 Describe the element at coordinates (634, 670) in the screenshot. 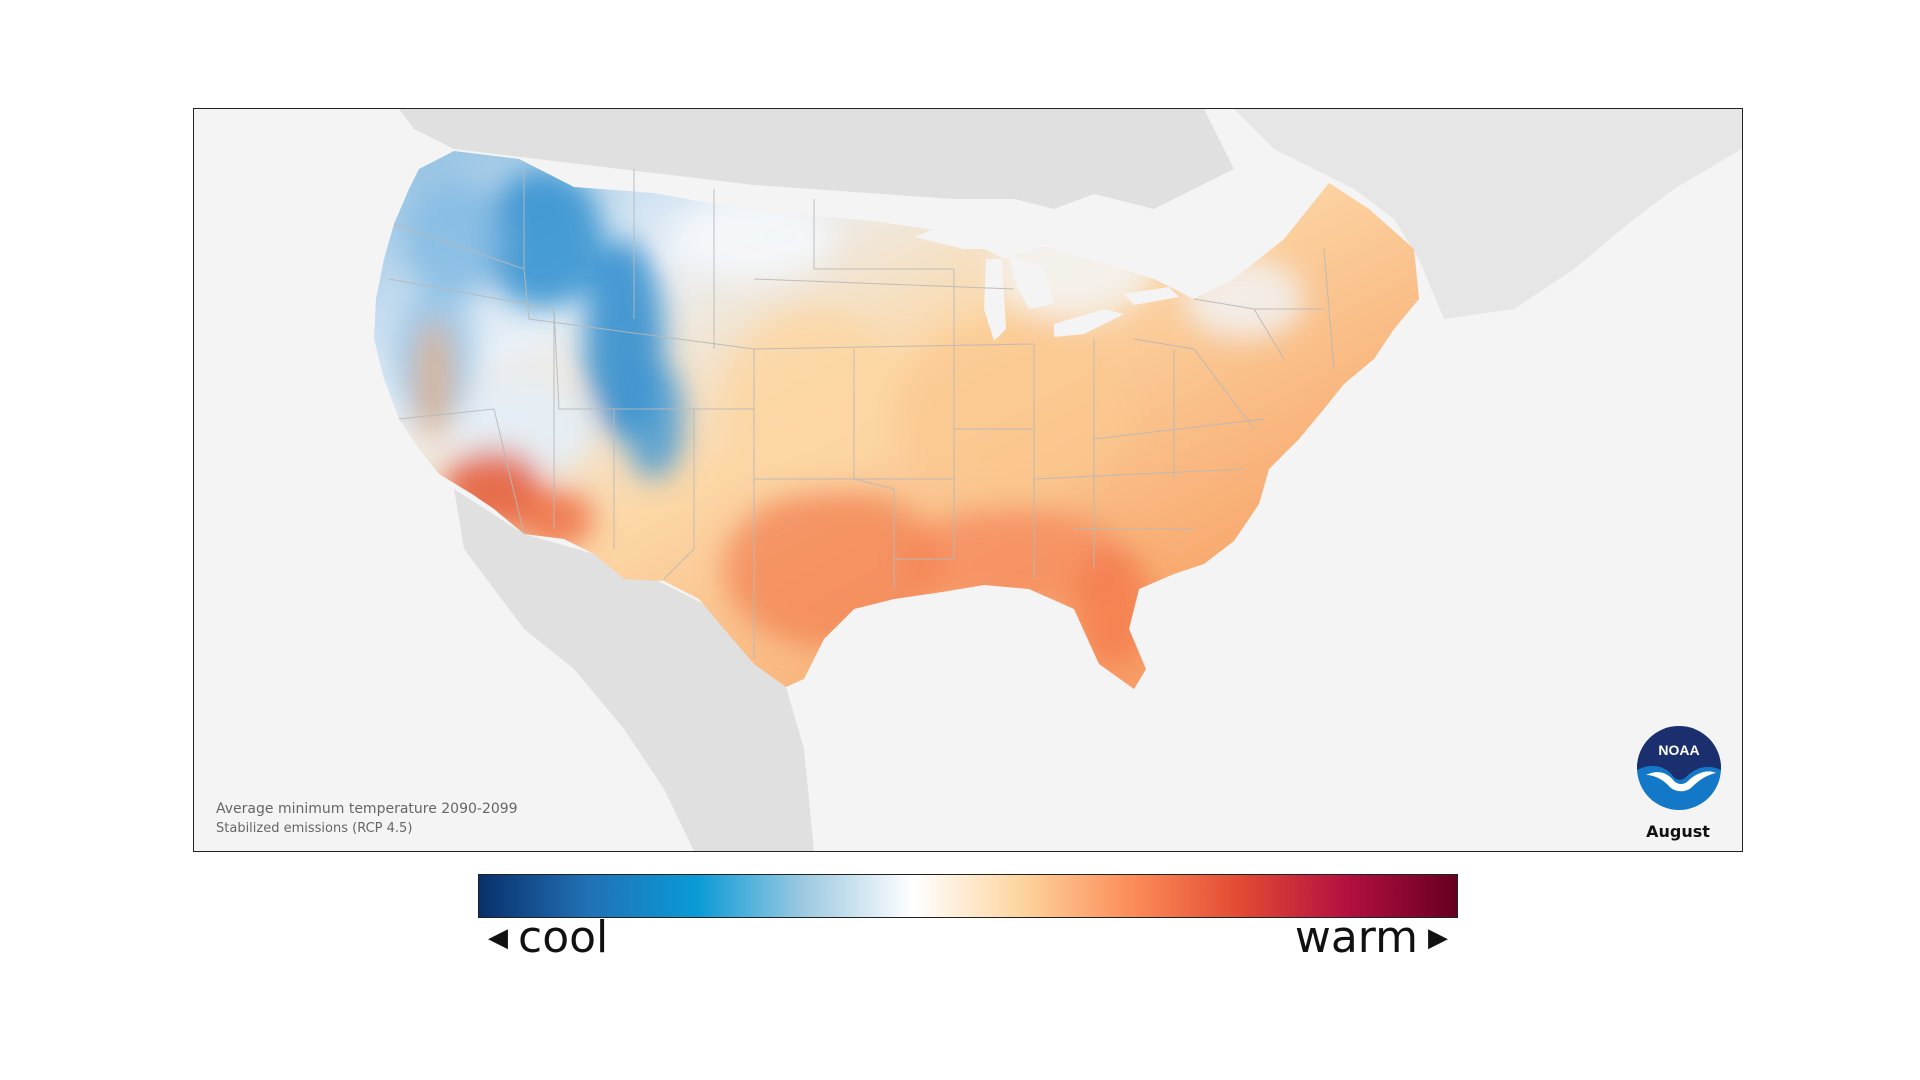

I see `mexico-landmass` at that location.